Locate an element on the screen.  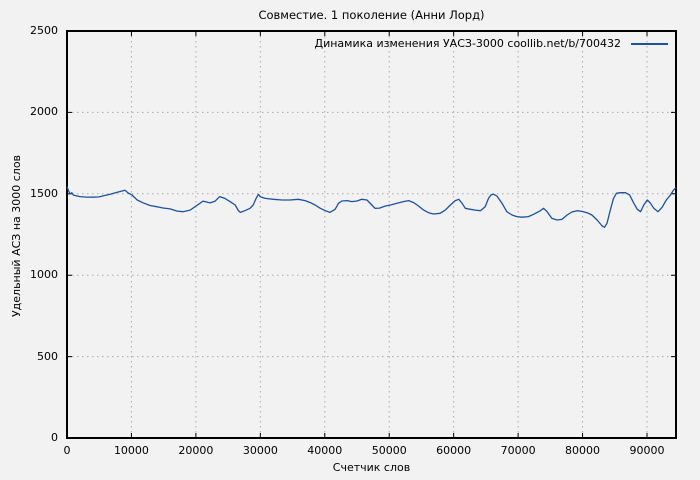
y-tick-label: 2500 is located at coordinates (44, 30).